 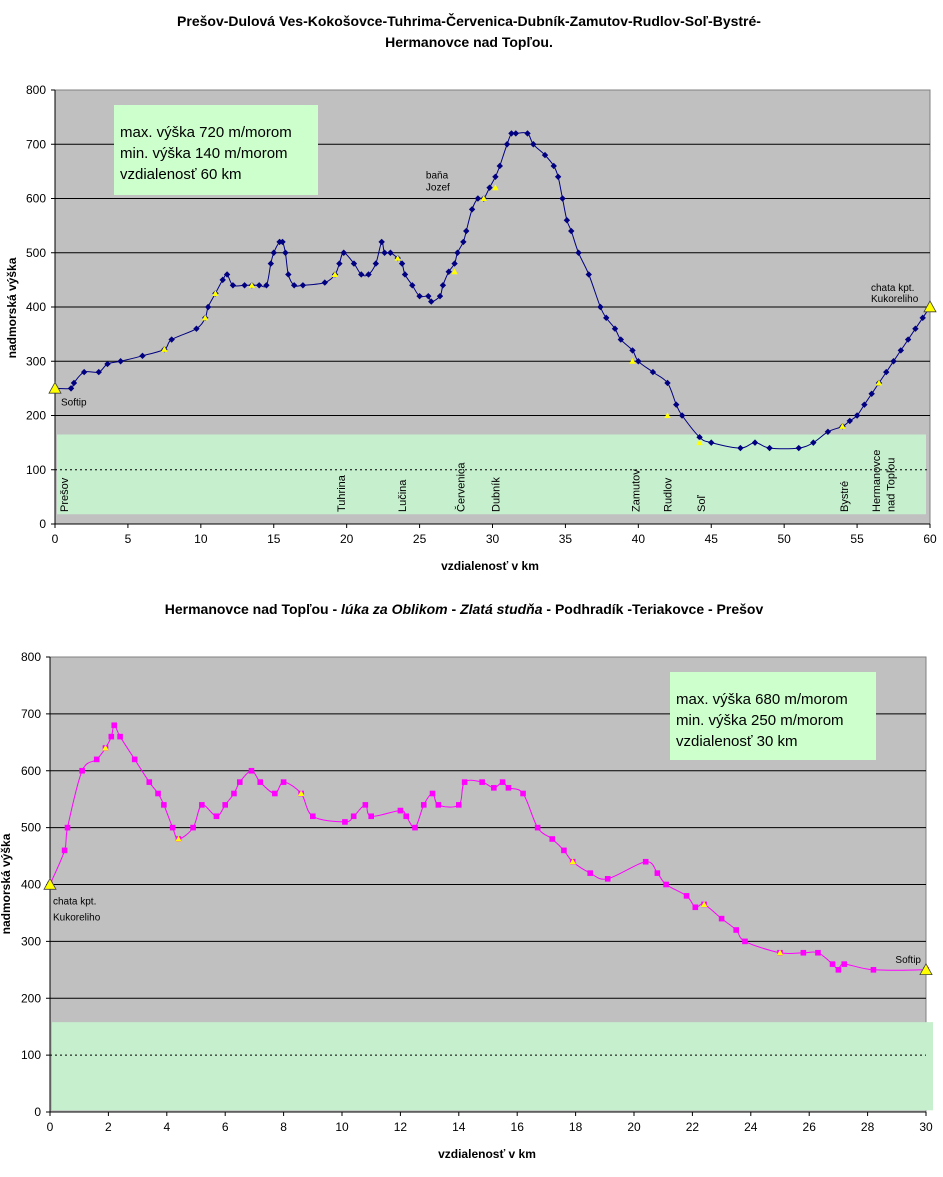 What do you see at coordinates (469, 42) in the screenshot?
I see `chart1-title-line2: Hermanovce nad Topľou.` at bounding box center [469, 42].